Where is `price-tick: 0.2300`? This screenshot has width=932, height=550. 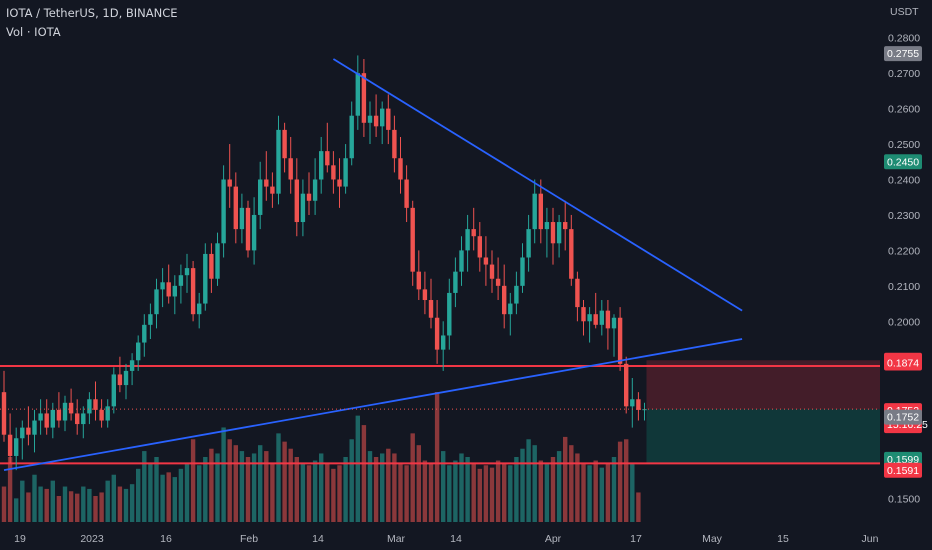
price-tick: 0.2300 is located at coordinates (904, 216).